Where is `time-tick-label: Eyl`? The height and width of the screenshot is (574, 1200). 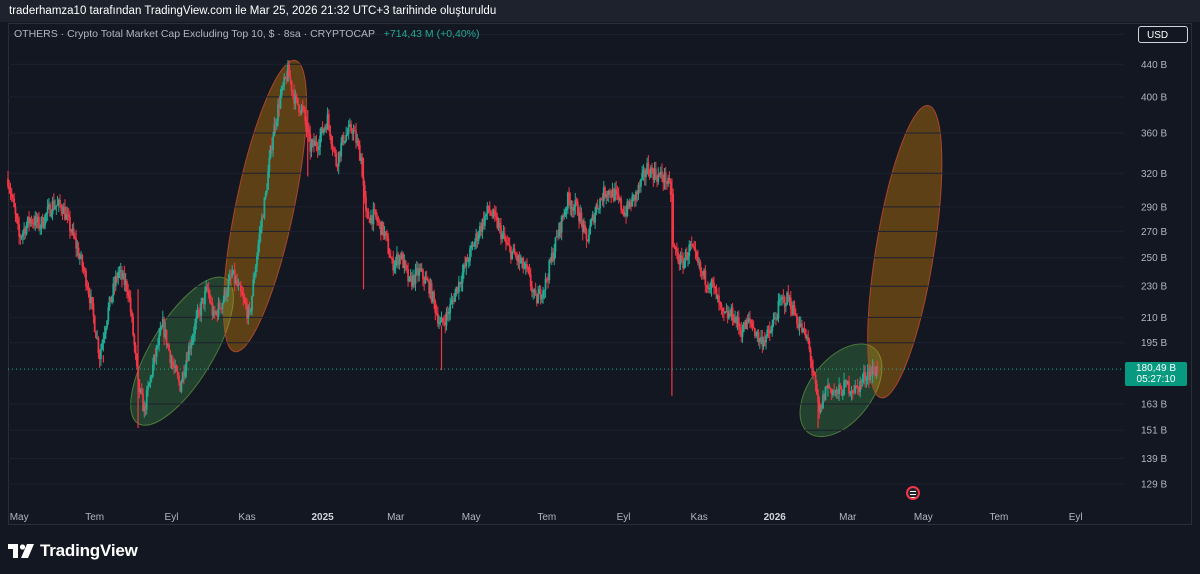 time-tick-label: Eyl is located at coordinates (1076, 517).